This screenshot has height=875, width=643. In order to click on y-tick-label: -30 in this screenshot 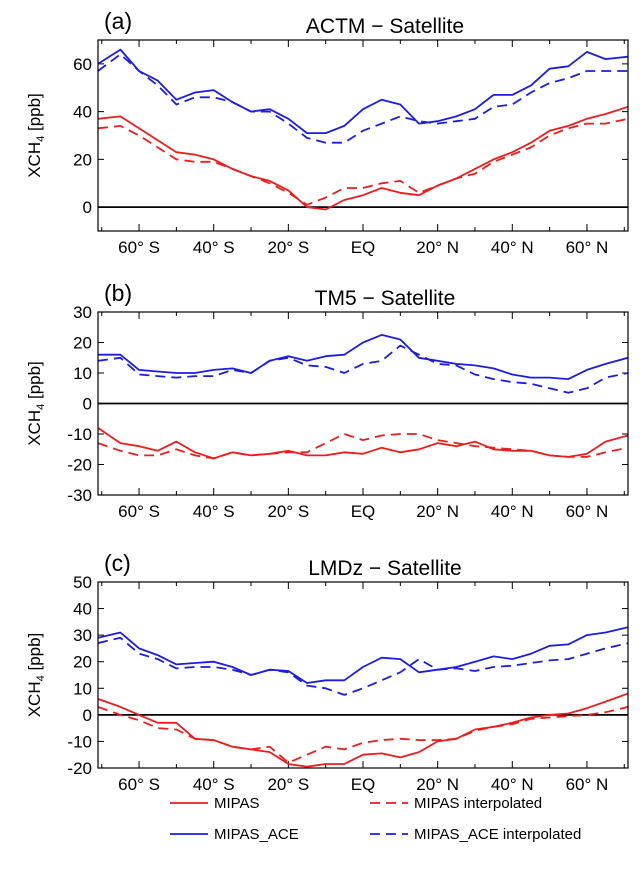, I will do `click(79, 495)`.